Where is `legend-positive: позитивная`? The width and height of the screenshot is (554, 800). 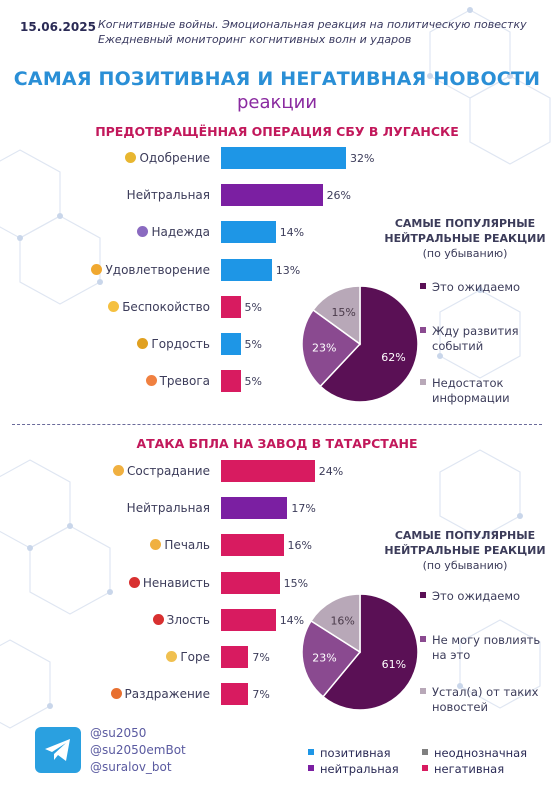 legend-positive: позитивная is located at coordinates (349, 753).